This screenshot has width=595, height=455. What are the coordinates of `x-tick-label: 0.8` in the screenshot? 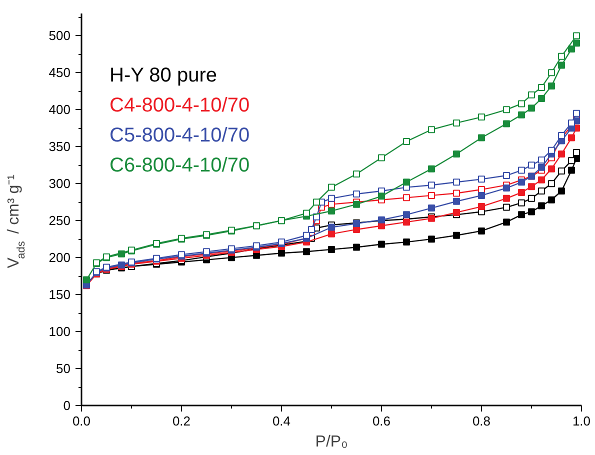 It's located at (481, 421).